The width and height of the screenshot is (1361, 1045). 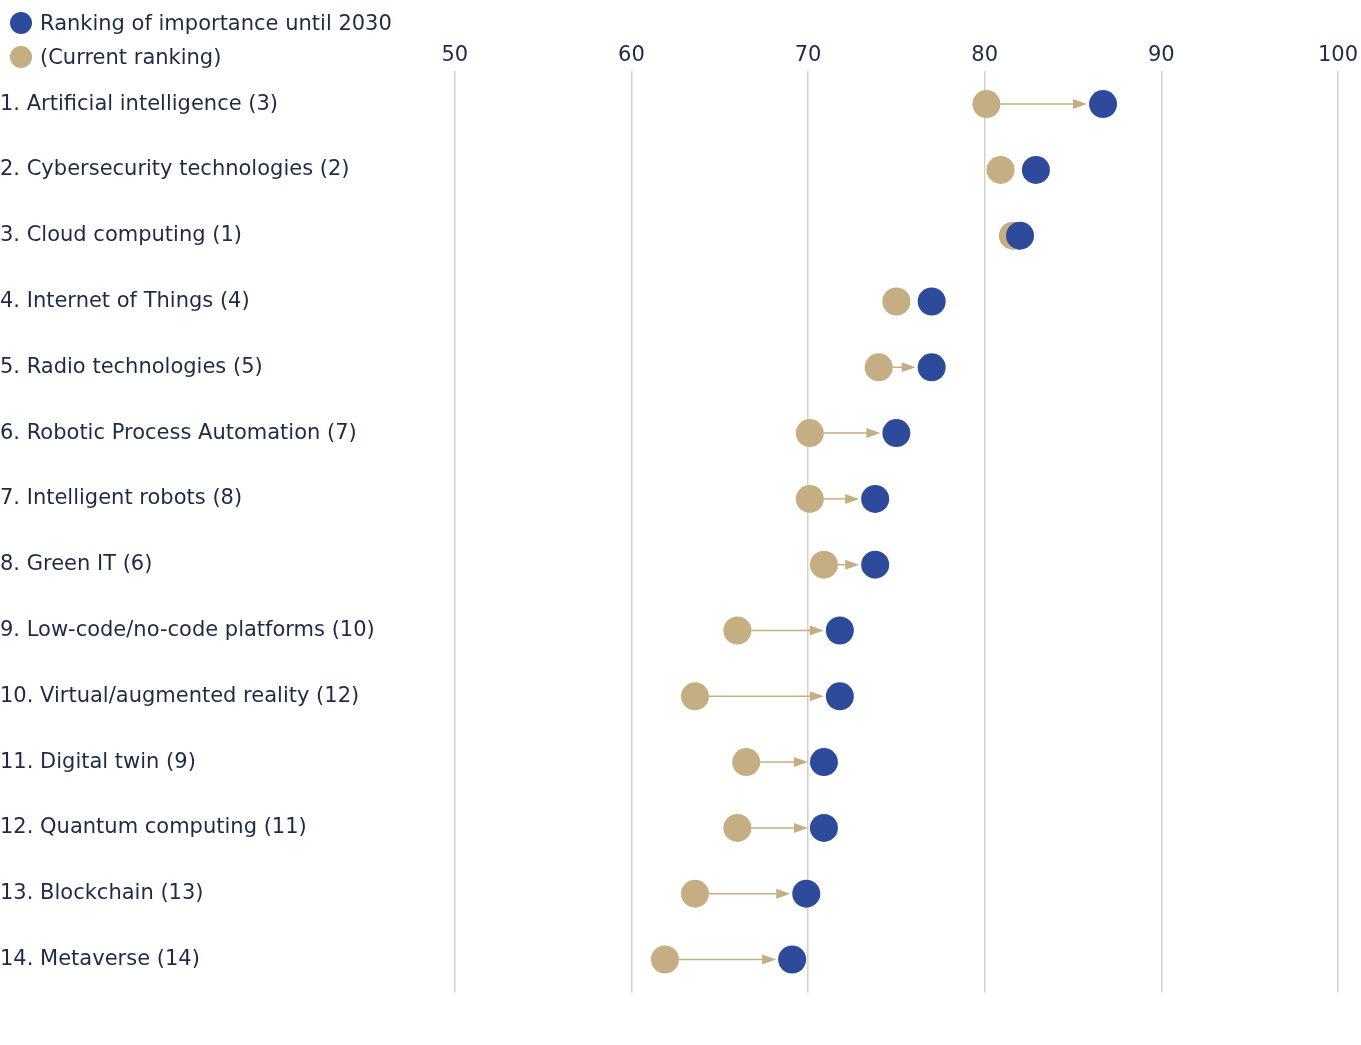 What do you see at coordinates (121, 497) in the screenshot?
I see `y-tick-label: 7. Intelligent robots (8)` at bounding box center [121, 497].